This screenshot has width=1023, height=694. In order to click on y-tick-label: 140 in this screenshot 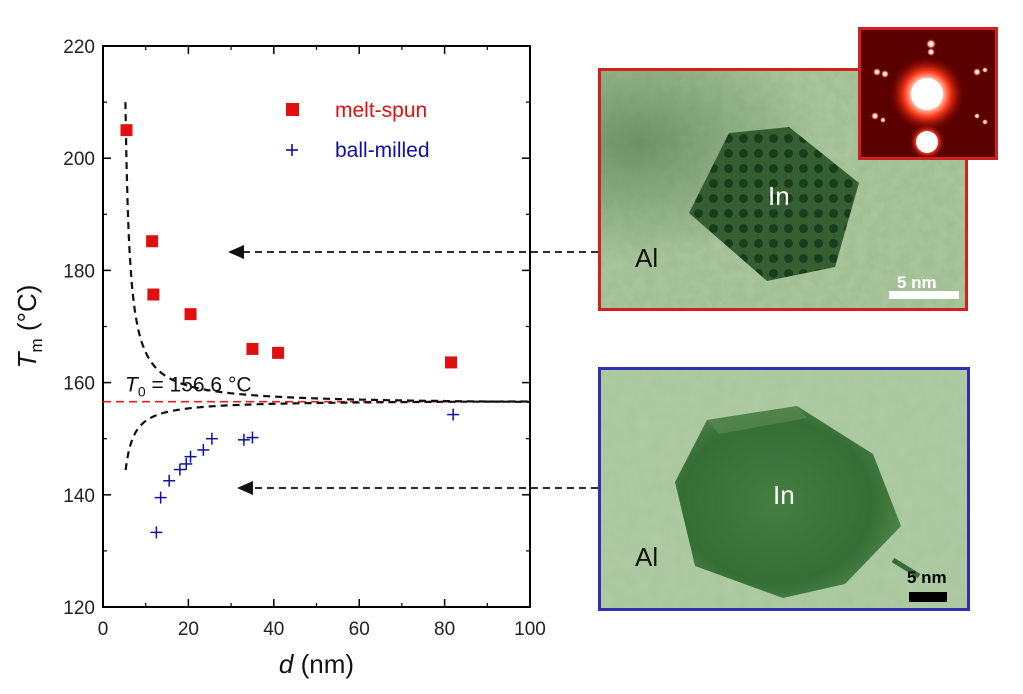, I will do `click(79, 496)`.